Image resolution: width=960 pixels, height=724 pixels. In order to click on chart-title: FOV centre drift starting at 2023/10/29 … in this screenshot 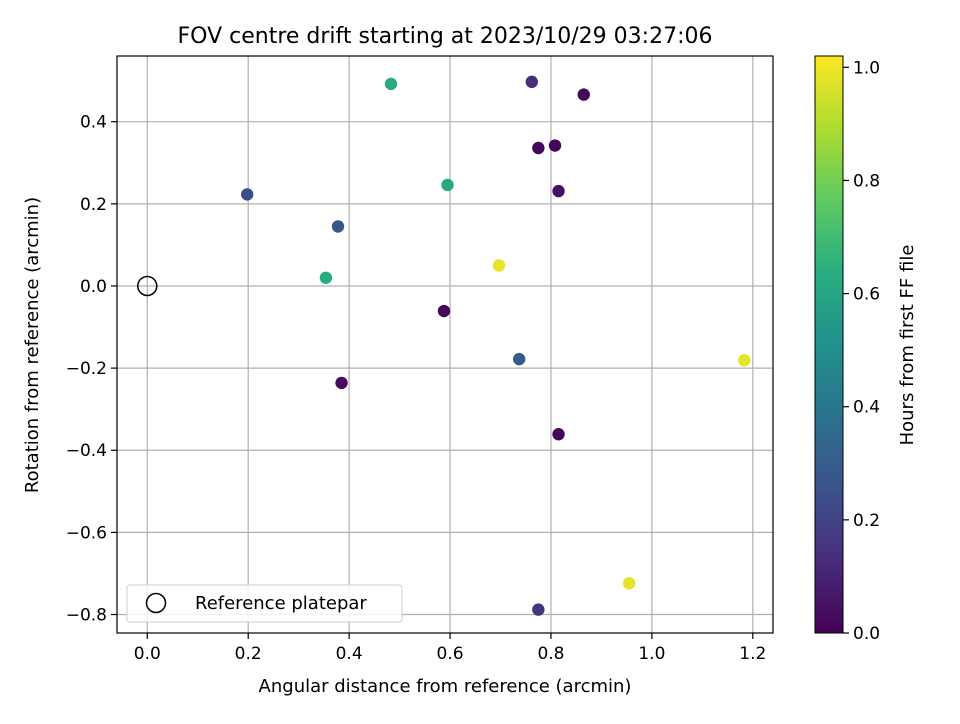, I will do `click(445, 36)`.